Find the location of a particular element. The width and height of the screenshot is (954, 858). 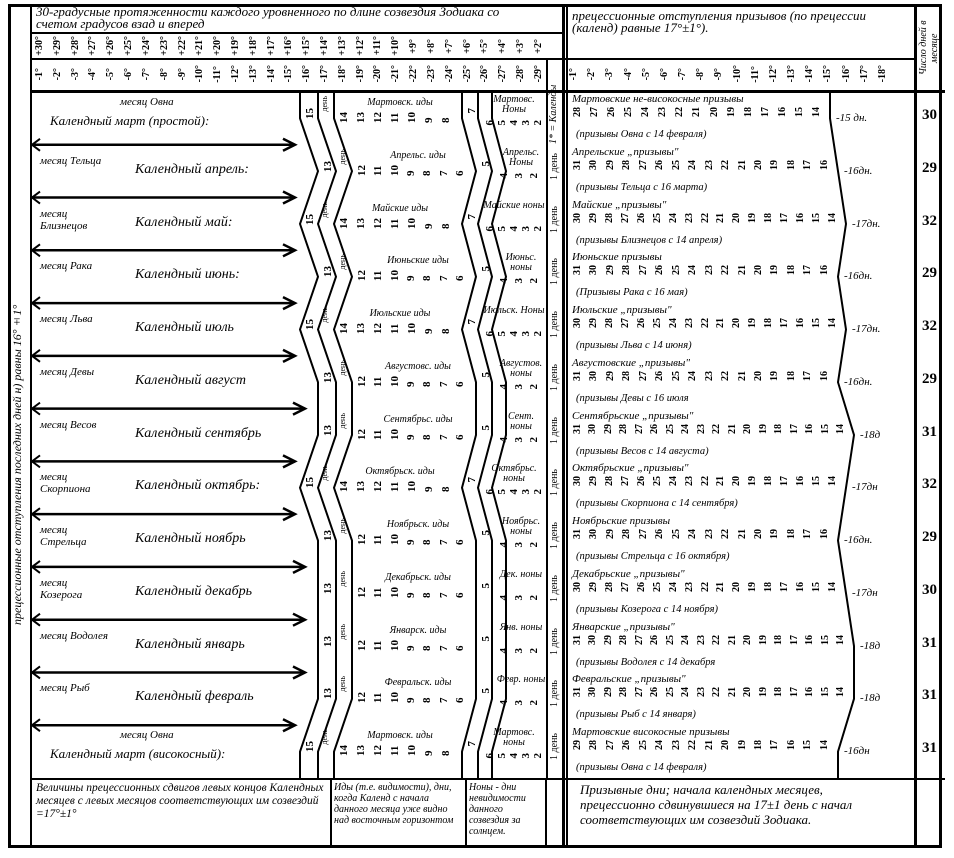

calls-day: 19 is located at coordinates (763, 639).